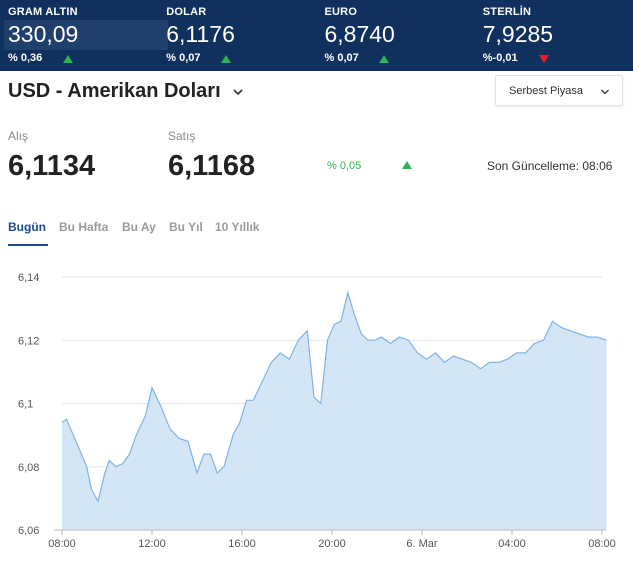 The image size is (633, 564). Describe the element at coordinates (344, 166) in the screenshot. I see `change-percent: % 0,05` at that location.